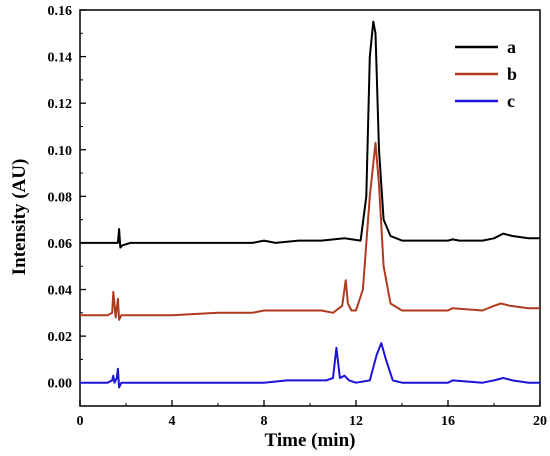 The image size is (550, 456). Describe the element at coordinates (80, 421) in the screenshot. I see `x-tick-label: 0` at that location.